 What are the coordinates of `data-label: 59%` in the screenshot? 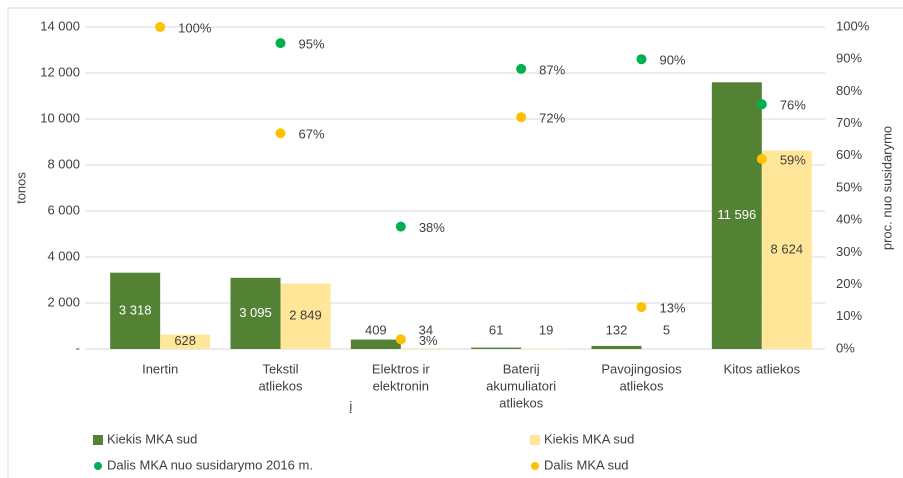 It's located at (793, 159).